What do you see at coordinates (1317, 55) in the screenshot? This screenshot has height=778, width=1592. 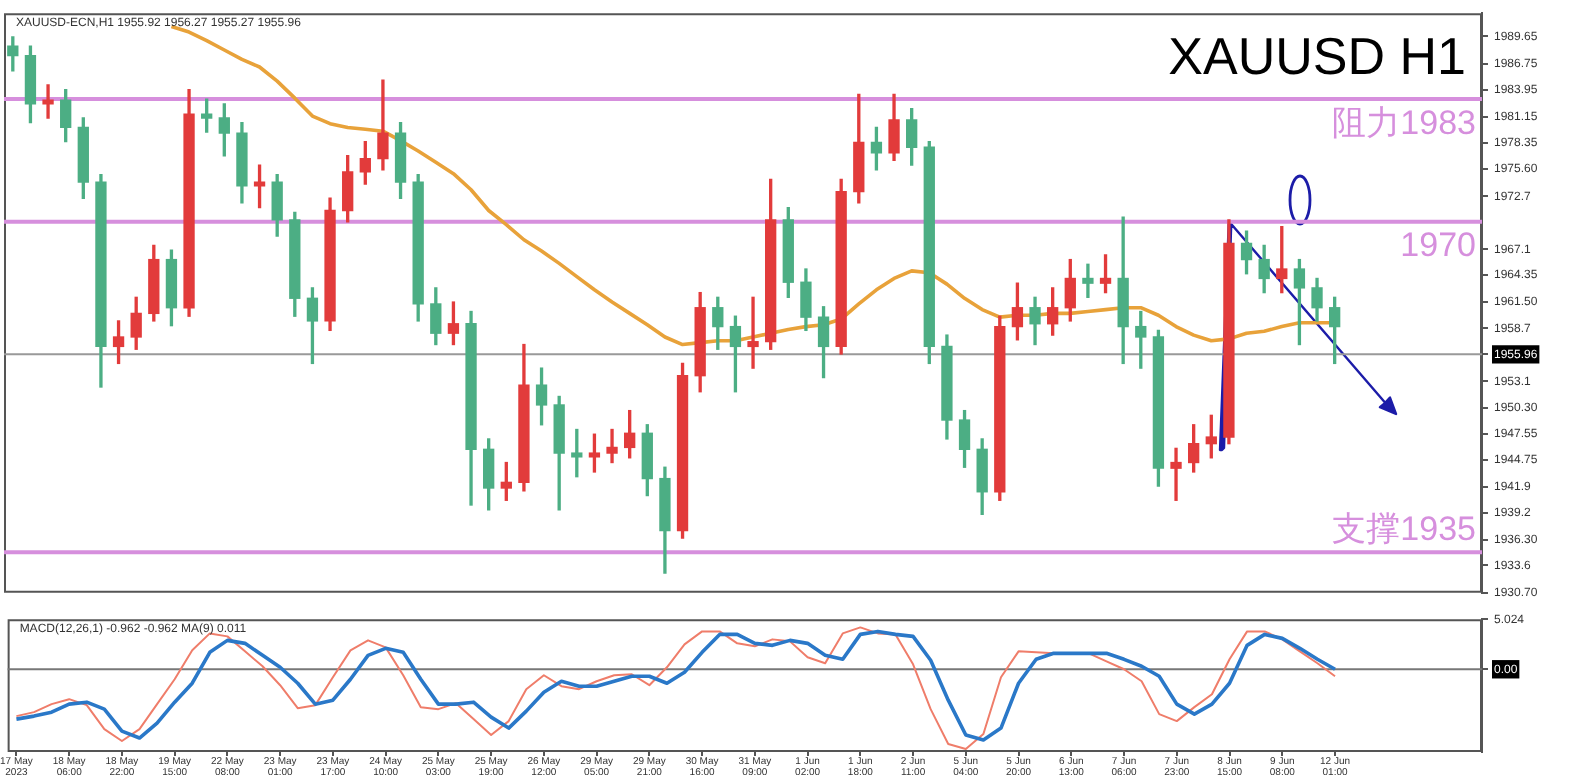 I see `chart-title: XAUUSD H1` at bounding box center [1317, 55].